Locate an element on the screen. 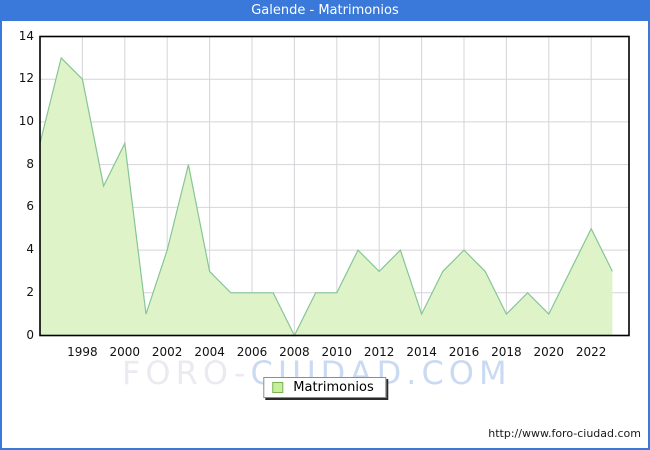 This screenshot has width=650, height=450. y-tick-label: 8 is located at coordinates (30, 163).